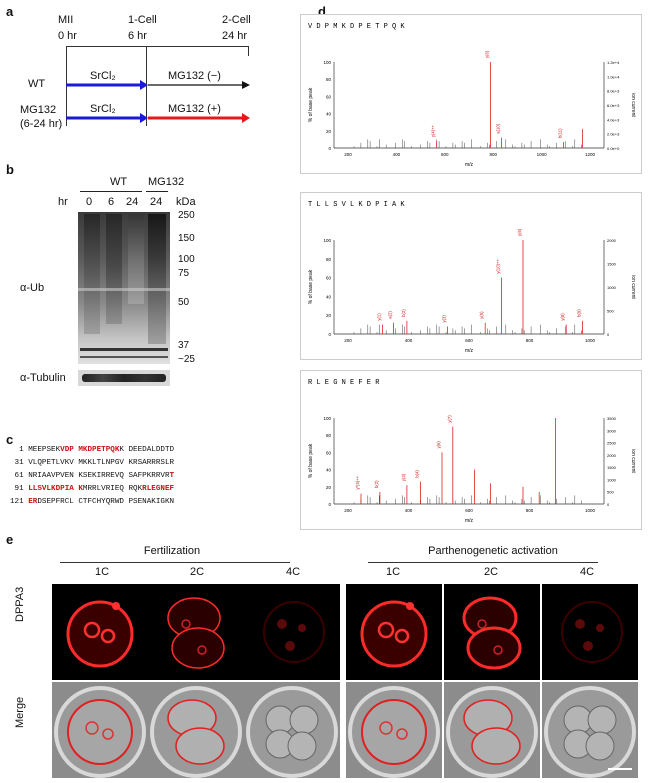 Image resolution: width=648 pixels, height=783 pixels. What do you see at coordinates (19, 450) in the screenshot?
I see `sequence-position: 1` at bounding box center [19, 450].